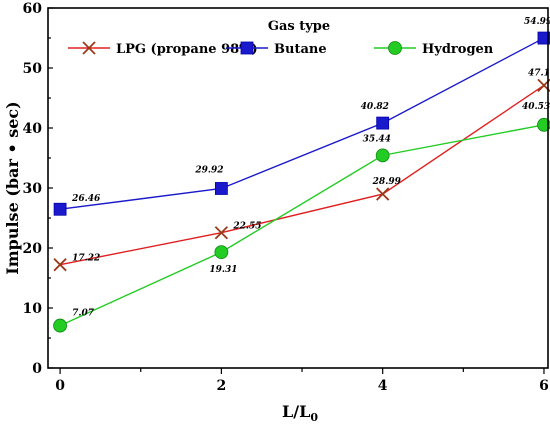 This screenshot has width=550, height=430. Describe the element at coordinates (187, 49) in the screenshot. I see `legend-label: LPG (propane 98%)` at that location.